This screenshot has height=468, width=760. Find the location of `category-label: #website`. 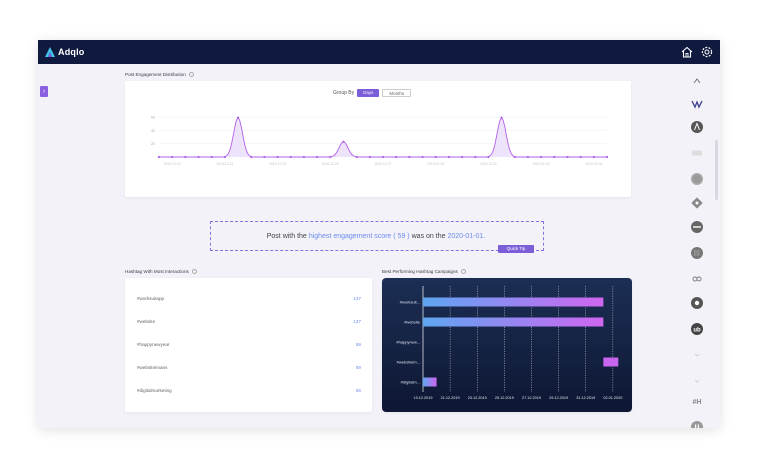

category-label: #website is located at coordinates (412, 321).